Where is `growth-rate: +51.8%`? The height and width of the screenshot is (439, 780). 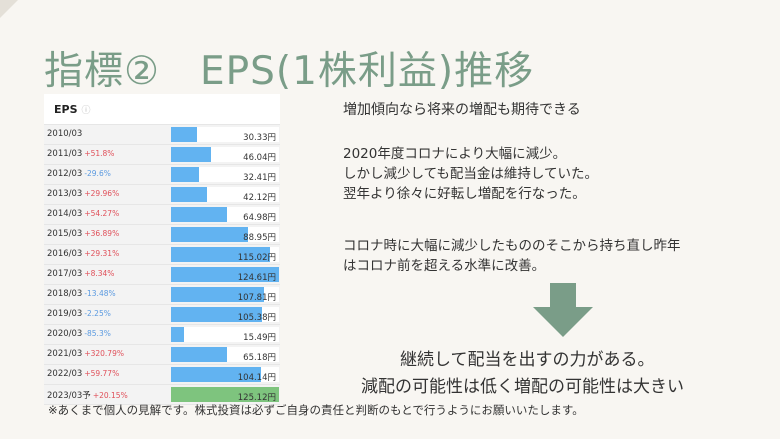
growth-rate: +51.8% is located at coordinates (99, 153).